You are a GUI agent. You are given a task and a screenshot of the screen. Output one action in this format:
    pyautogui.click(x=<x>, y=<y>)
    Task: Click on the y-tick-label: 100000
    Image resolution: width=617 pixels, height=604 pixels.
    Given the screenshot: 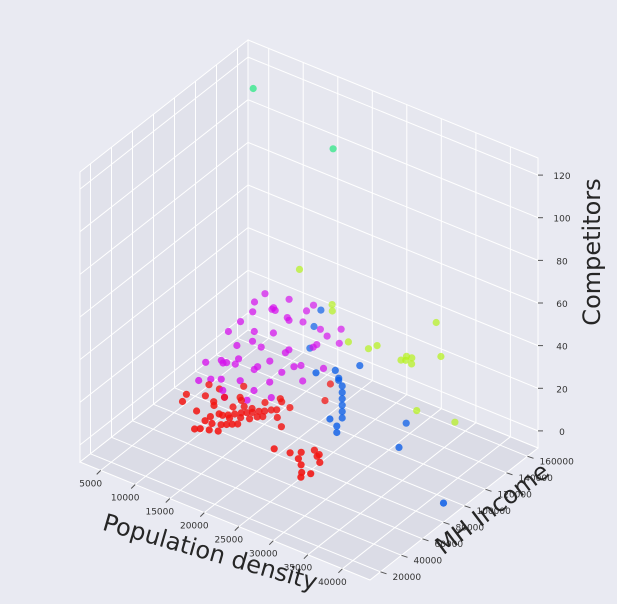 What is the action you would take?
    pyautogui.click(x=494, y=512)
    